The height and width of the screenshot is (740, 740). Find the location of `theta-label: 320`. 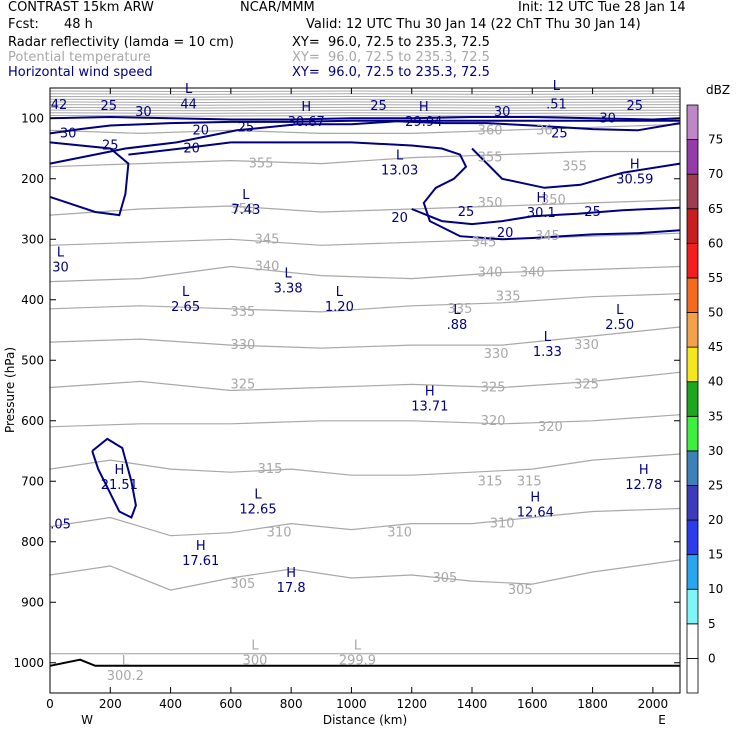

theta-label: 320 is located at coordinates (550, 427).